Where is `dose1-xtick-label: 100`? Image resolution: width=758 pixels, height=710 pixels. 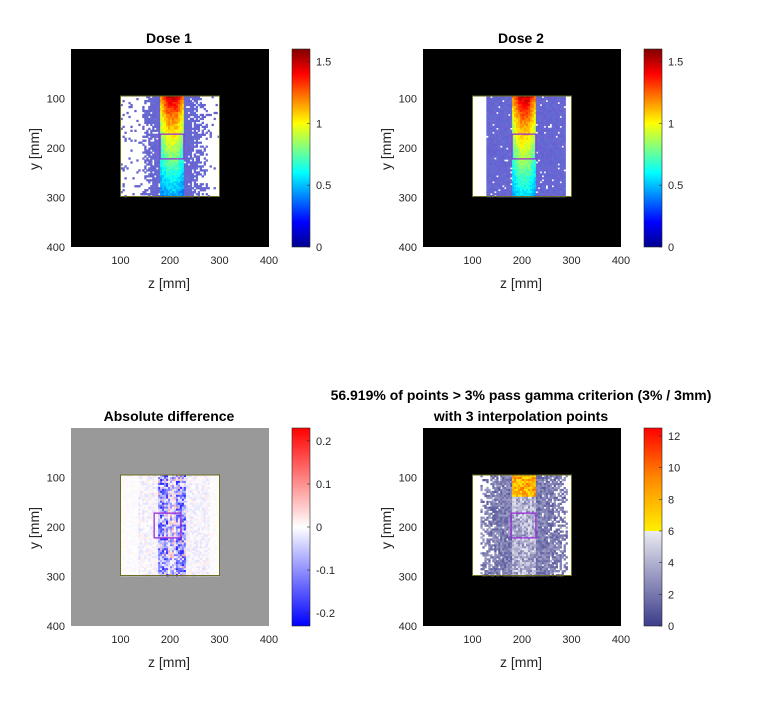
dose1-xtick-label: 100 is located at coordinates (120, 261).